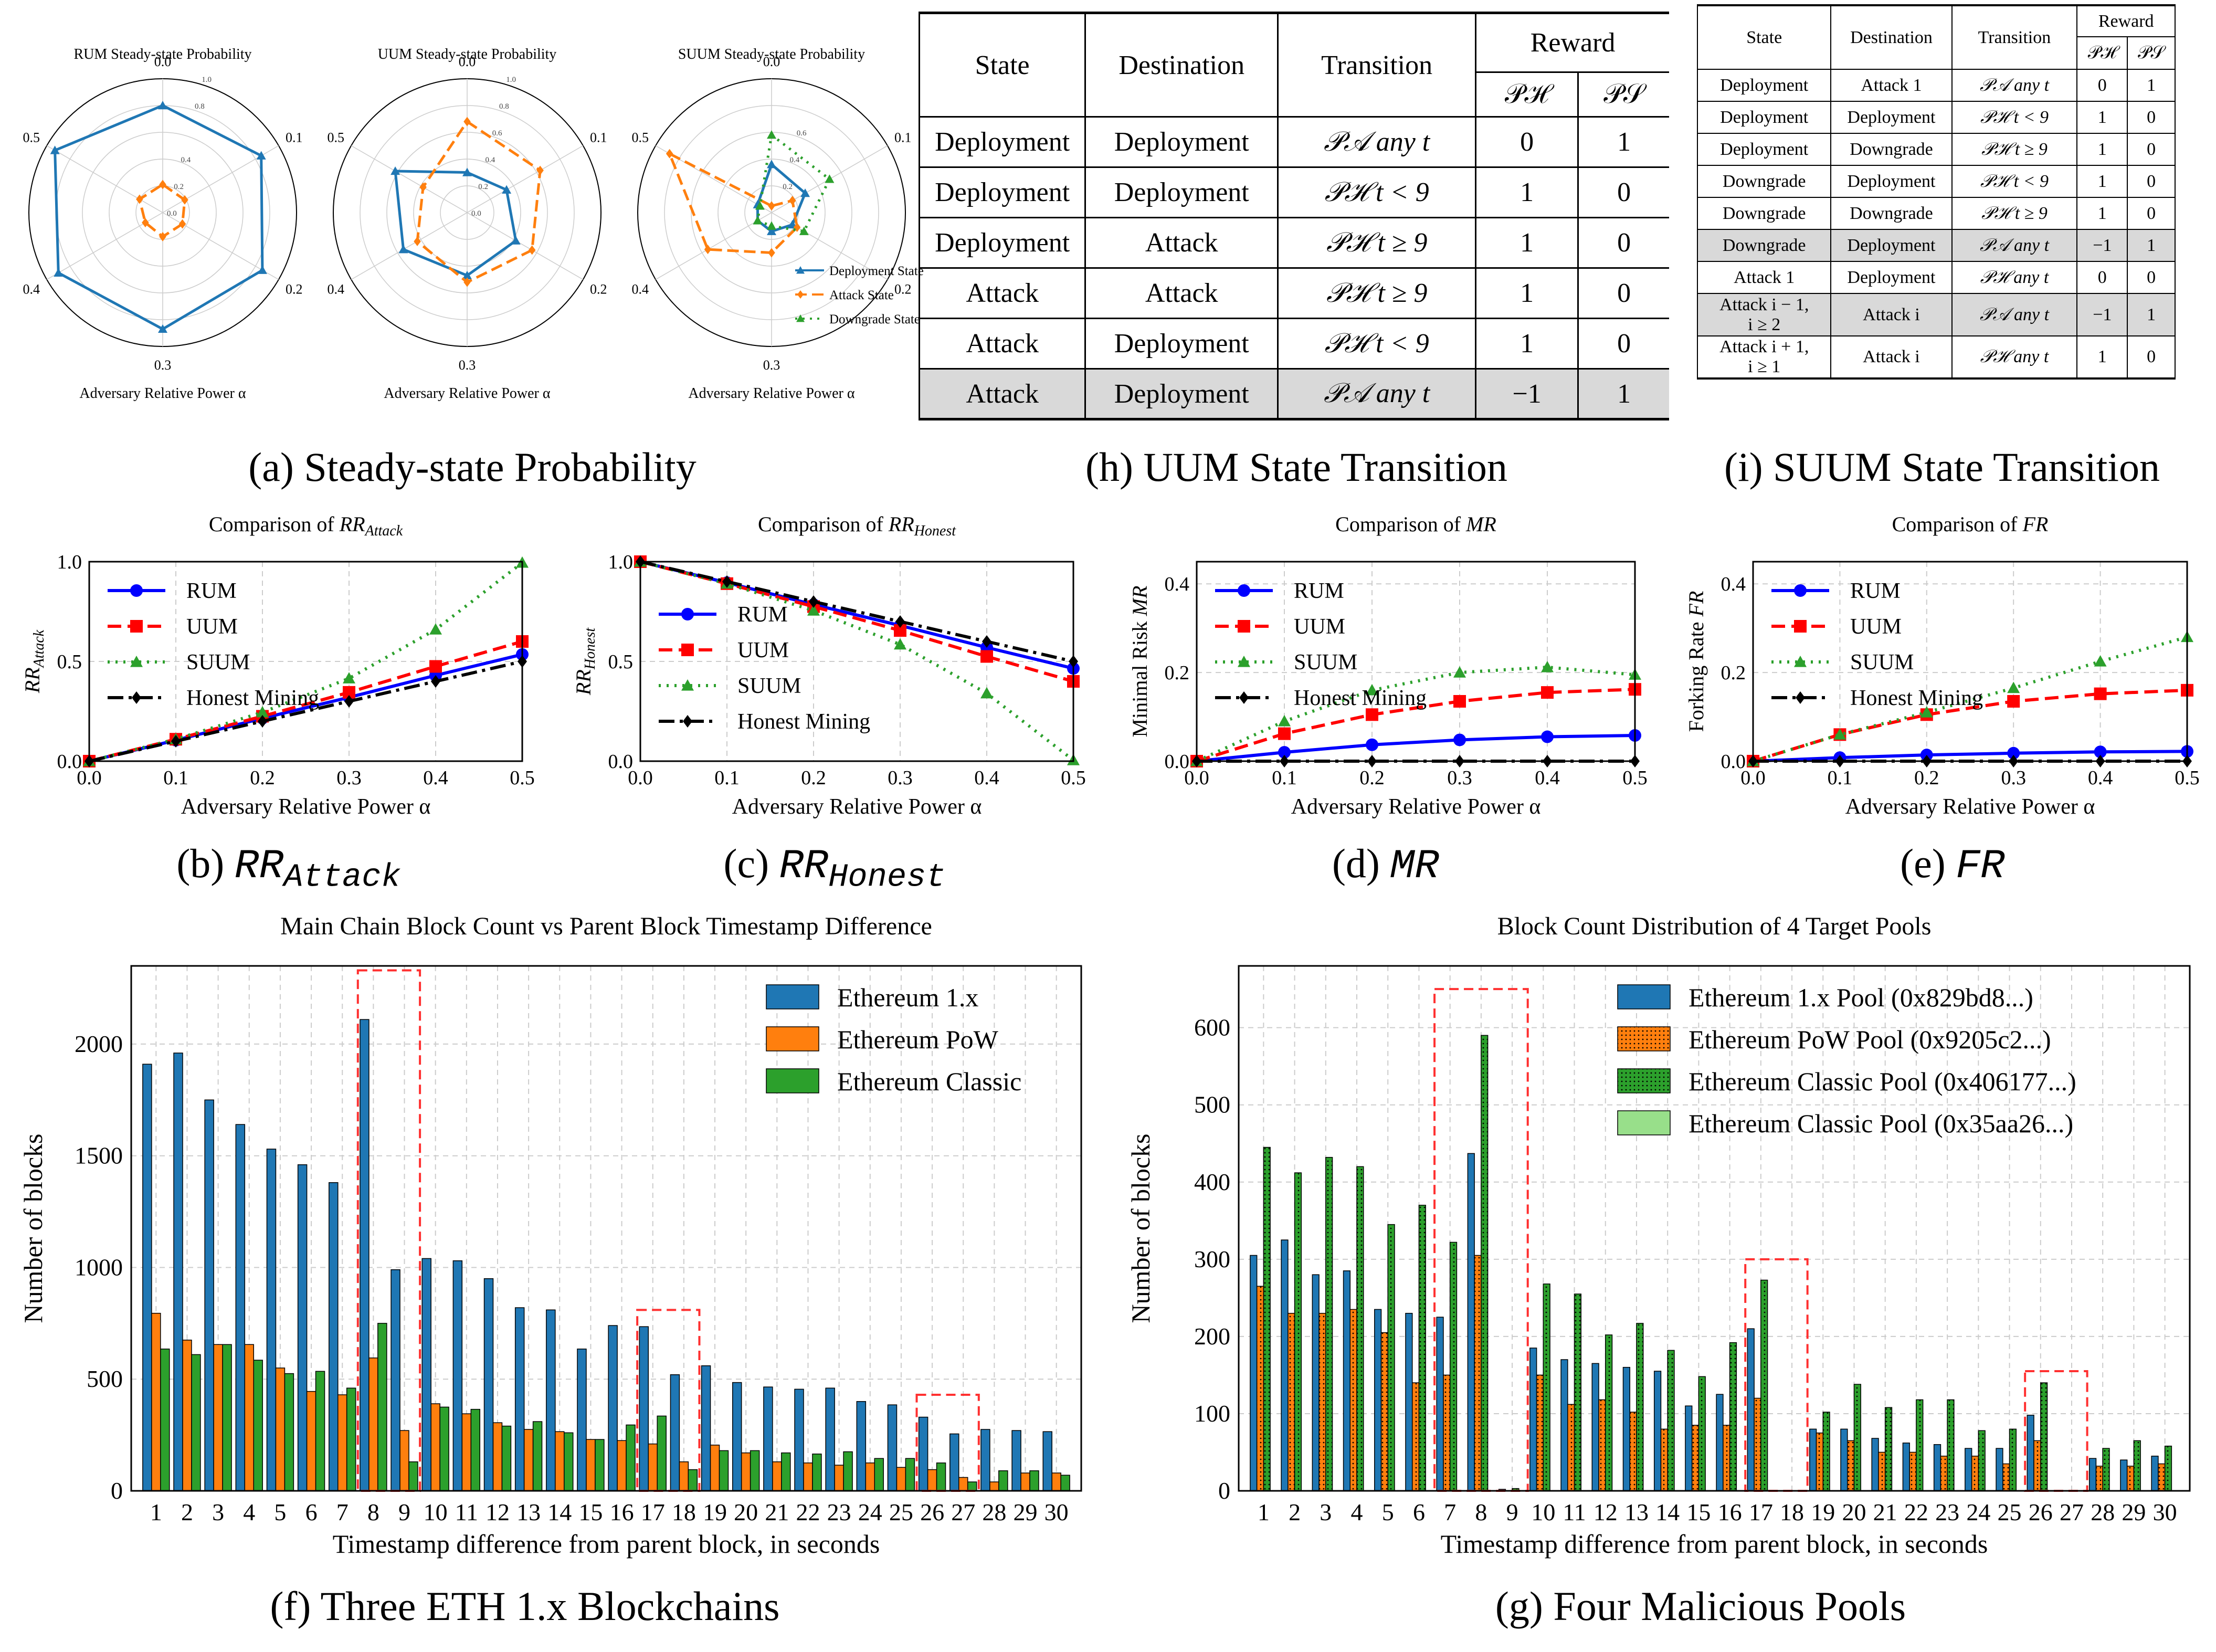 Image resolution: width=2216 pixels, height=1652 pixels. I want to click on radar-spoke, so click(409, 246).